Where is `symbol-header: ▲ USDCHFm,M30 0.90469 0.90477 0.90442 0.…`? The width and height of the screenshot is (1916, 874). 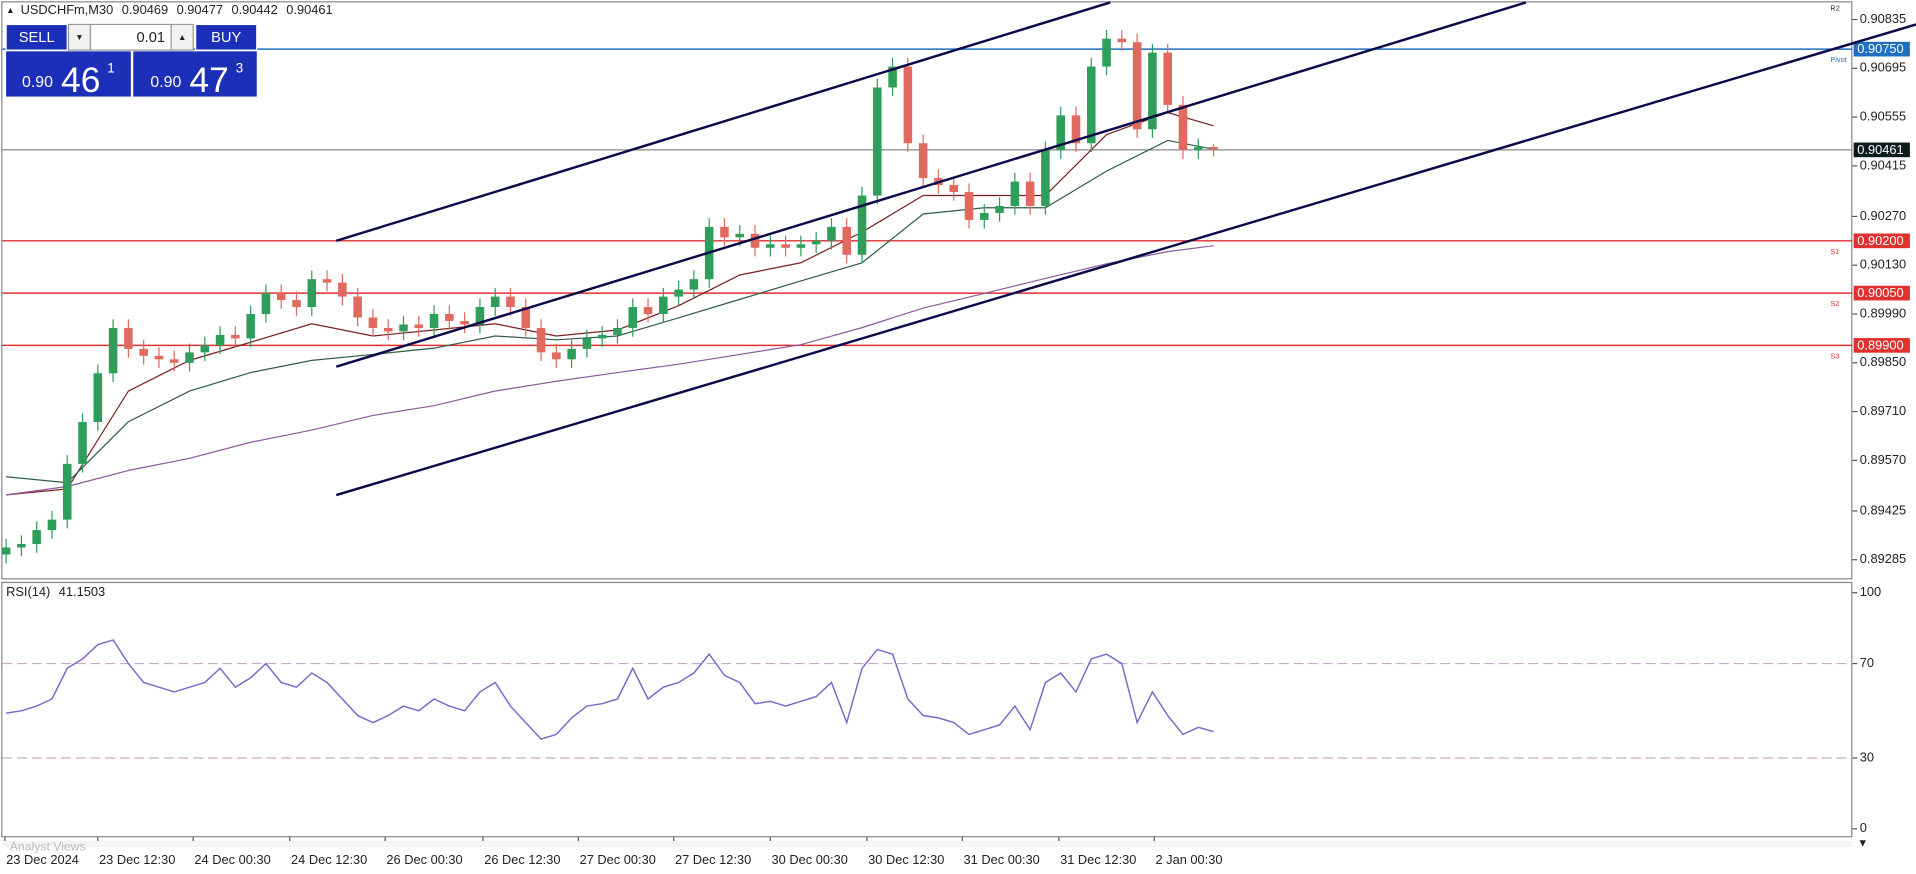
symbol-header: ▲ USDCHFm,M30 0.90469 0.90477 0.90442 0.… is located at coordinates (169, 9).